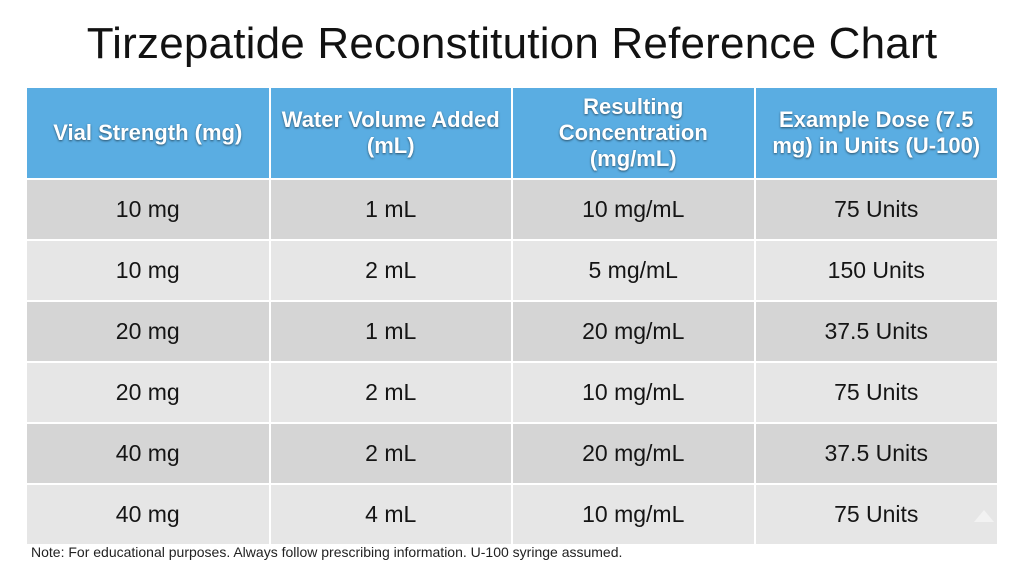 The width and height of the screenshot is (1024, 572). I want to click on table-row: 40 mg 2 mL 20 mg/mL 37.5 Units, so click(512, 453).